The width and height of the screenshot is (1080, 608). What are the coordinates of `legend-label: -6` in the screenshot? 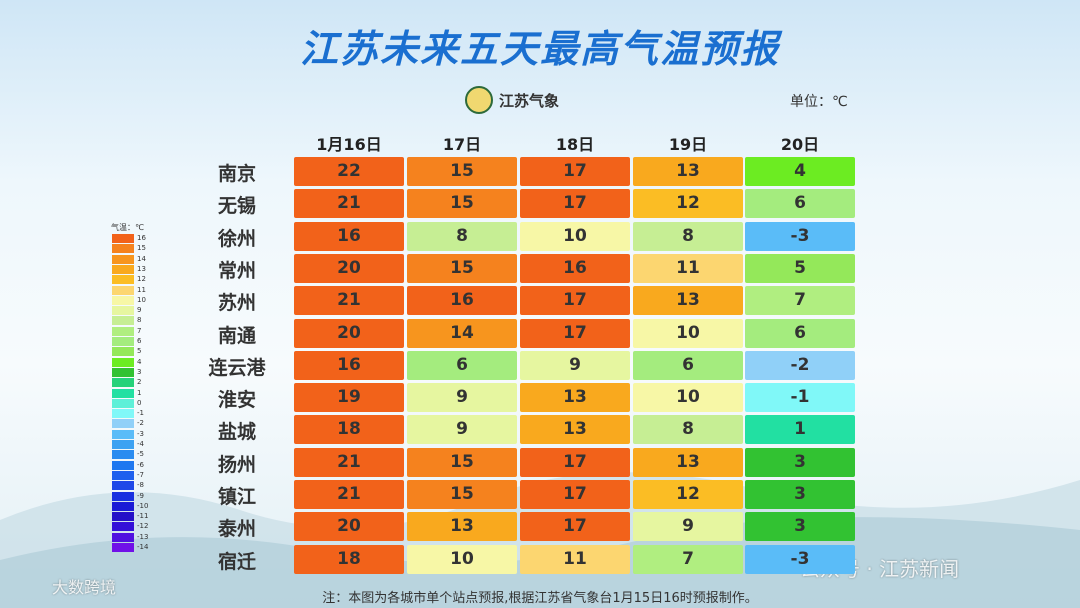 It's located at (140, 464).